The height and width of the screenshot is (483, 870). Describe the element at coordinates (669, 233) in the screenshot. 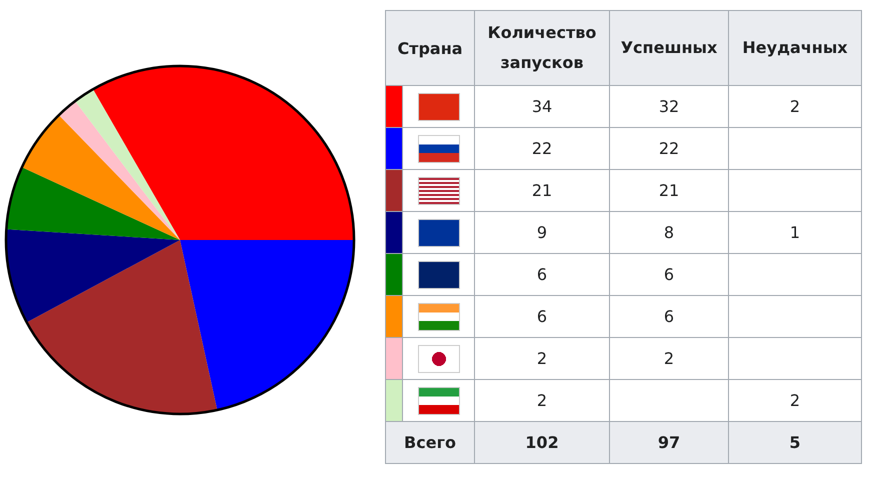

I see `text: 8` at that location.